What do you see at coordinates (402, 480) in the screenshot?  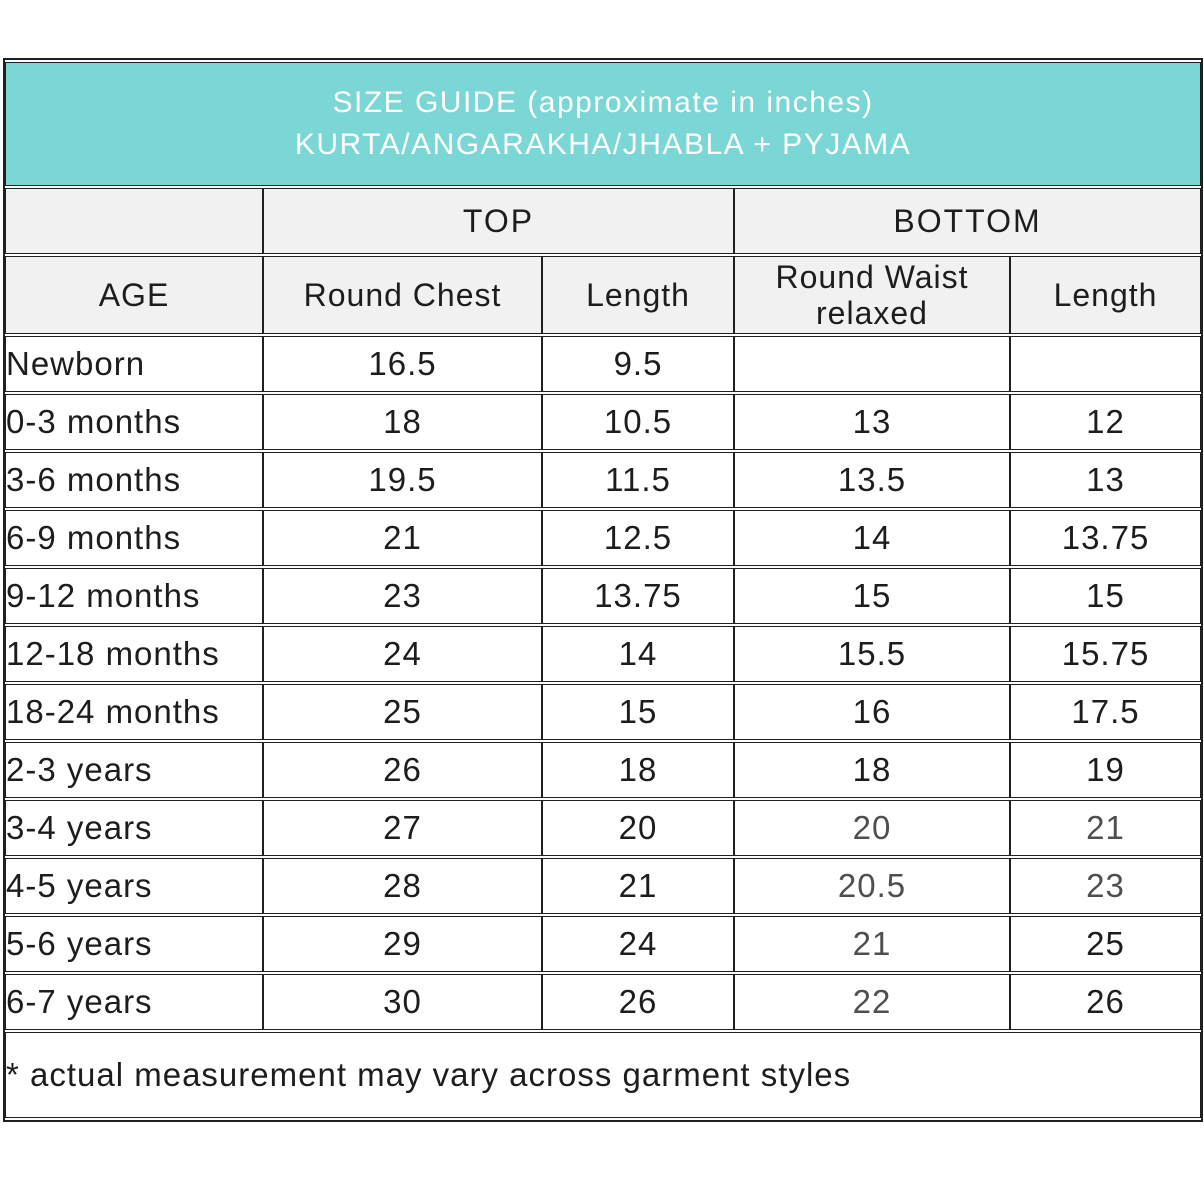 I see `value-cell: 19.5` at bounding box center [402, 480].